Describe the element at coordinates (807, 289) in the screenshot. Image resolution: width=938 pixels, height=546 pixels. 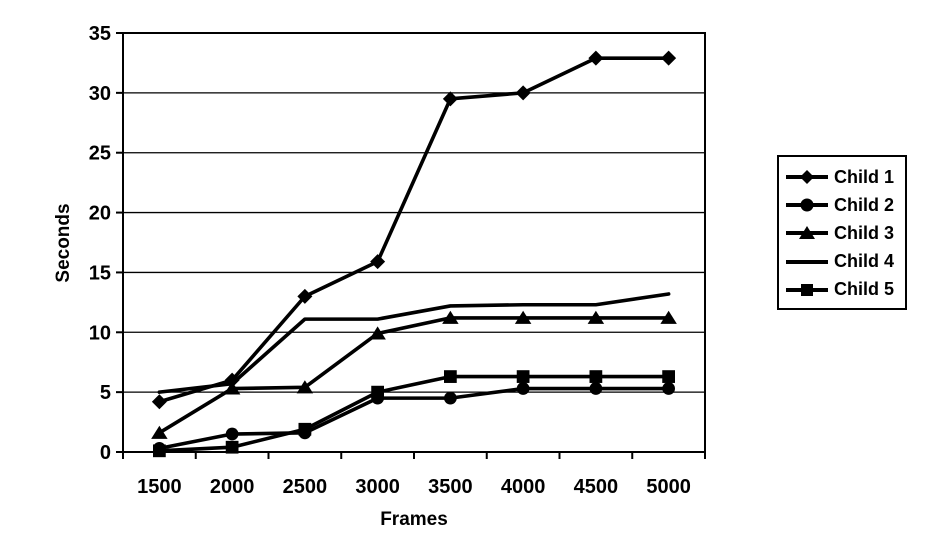
I see `square-legend-icon` at that location.